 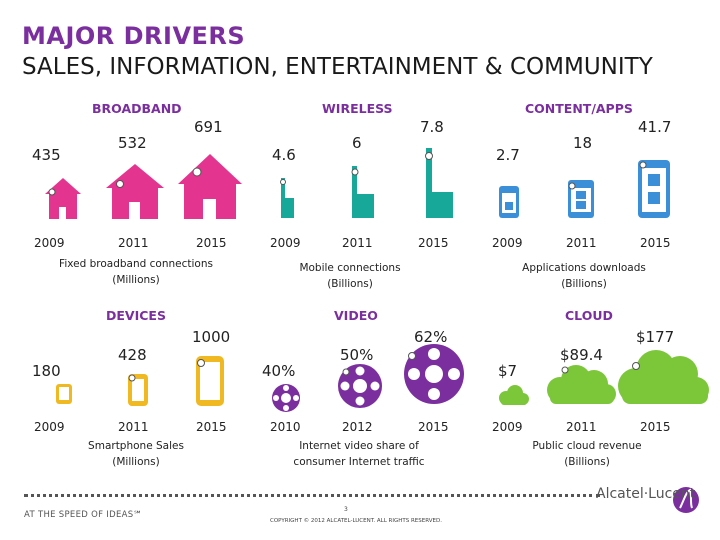 I want to click on devices-year-1: 2009, so click(x=49, y=427).